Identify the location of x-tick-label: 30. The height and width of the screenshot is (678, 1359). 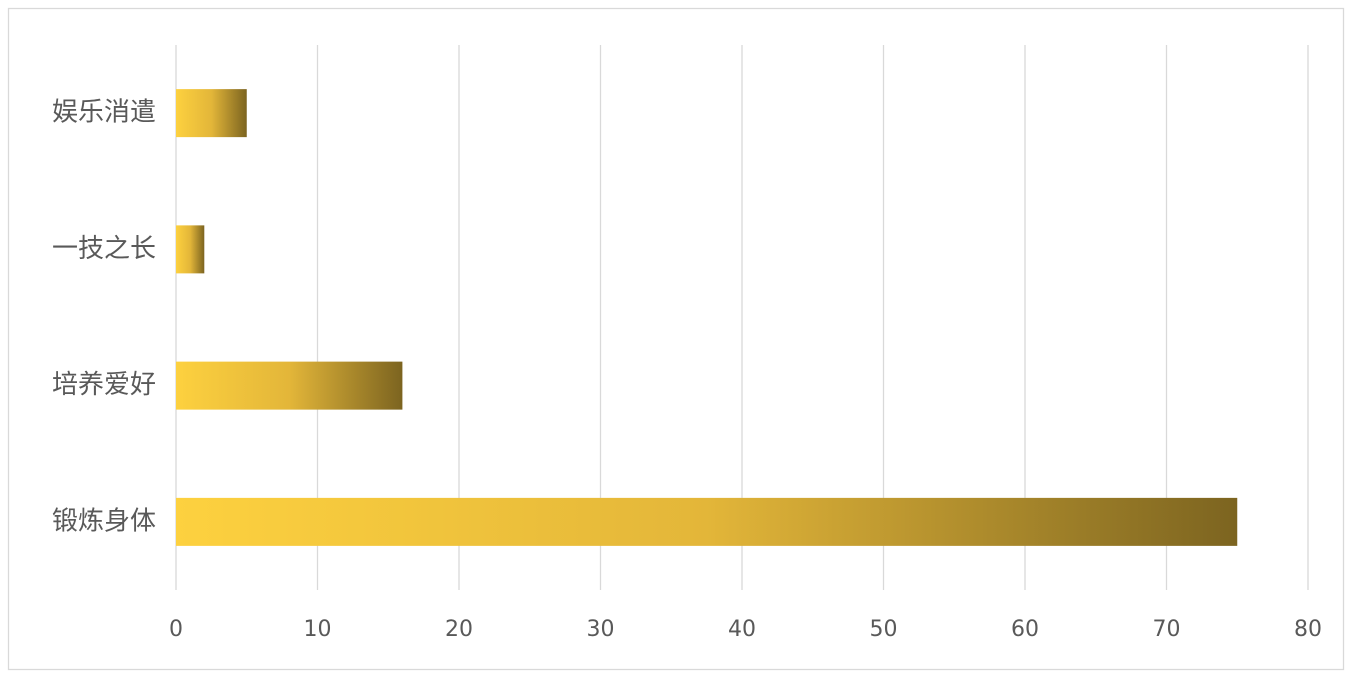
(601, 629).